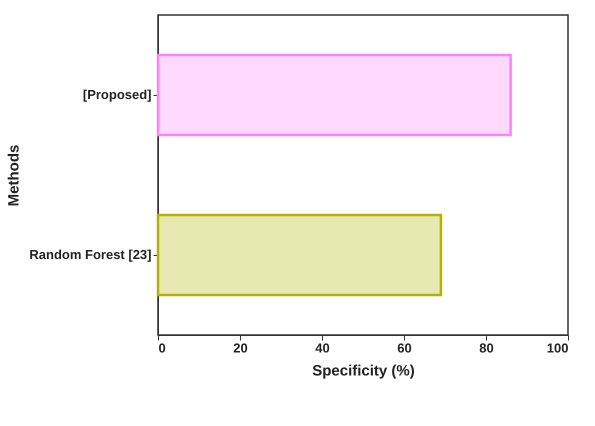 This screenshot has width=595, height=426. I want to click on x-tick-label: 20, so click(240, 348).